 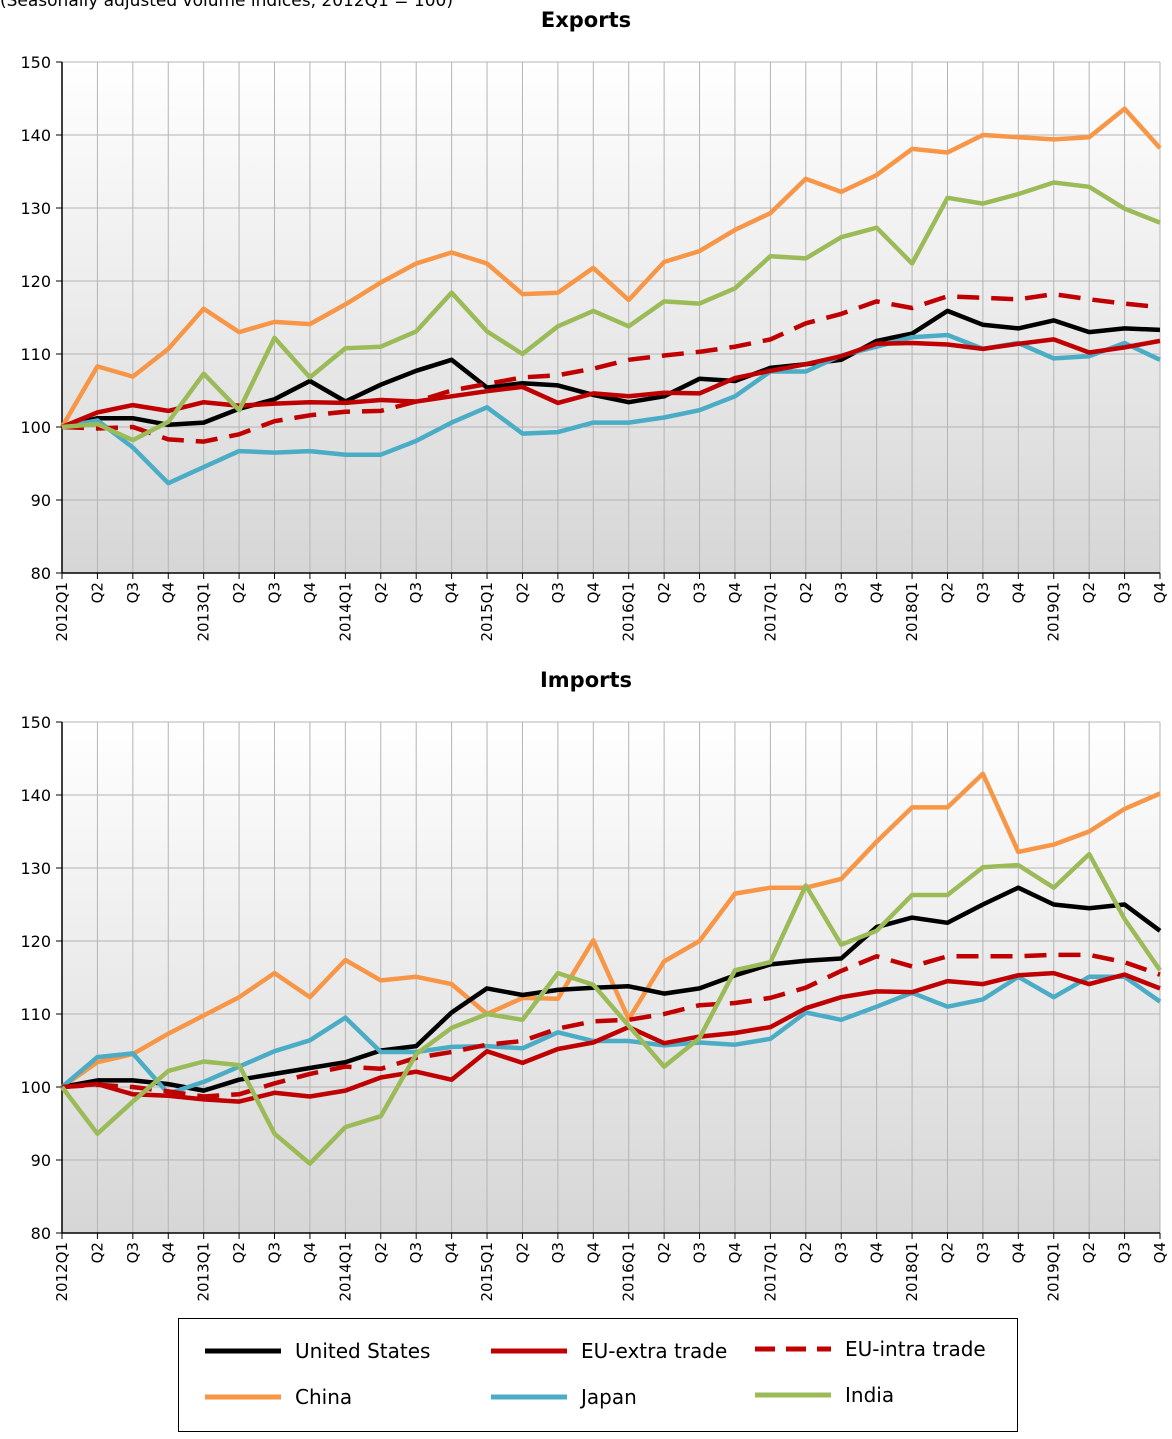 I want to click on exports-chart-title: Exports, so click(x=586, y=20).